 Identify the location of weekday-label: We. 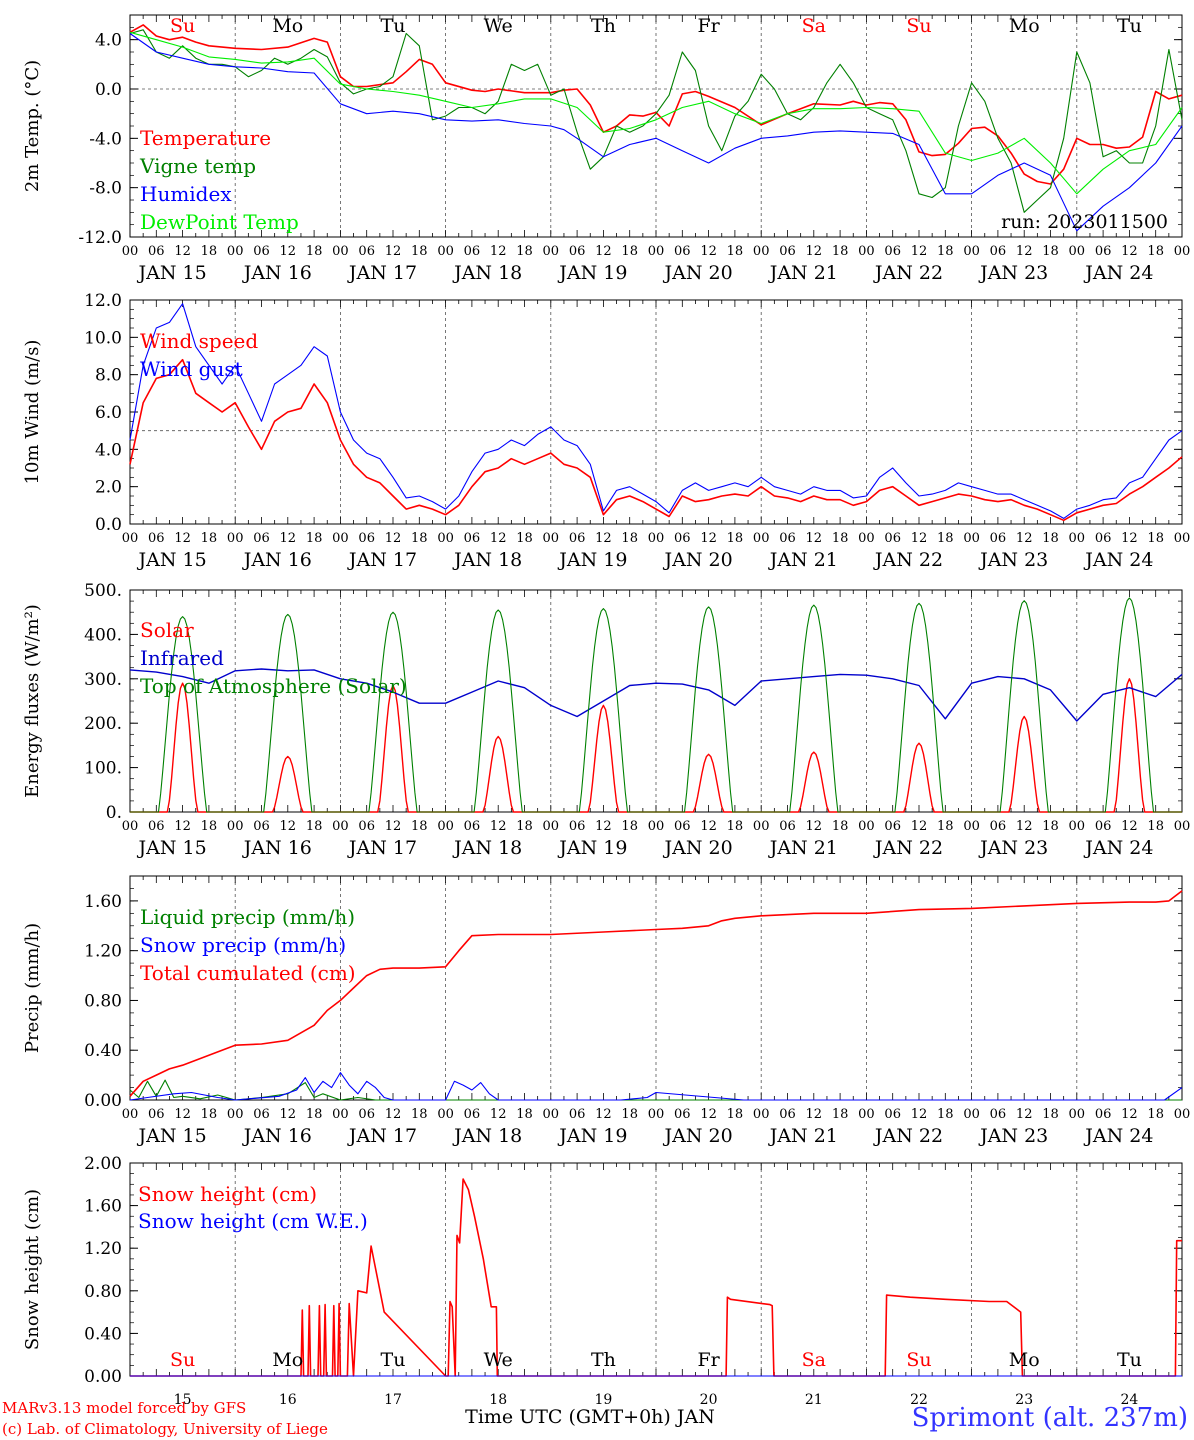
(498, 26).